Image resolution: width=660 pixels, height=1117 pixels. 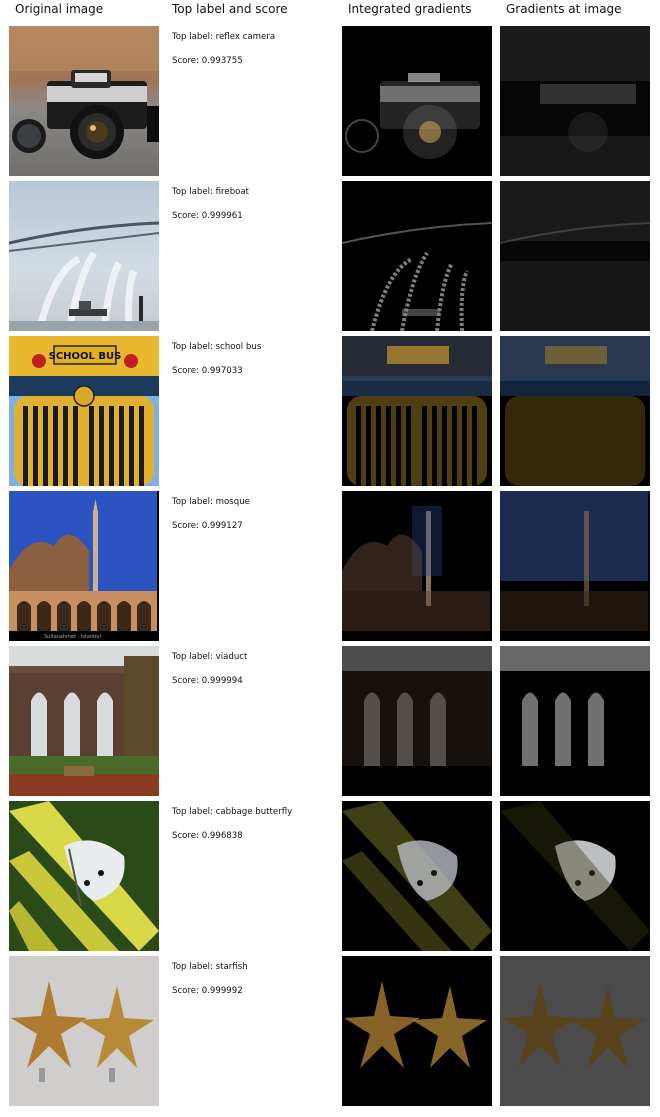 I want to click on header-top-label-and-score: Top label and score, so click(x=230, y=9).